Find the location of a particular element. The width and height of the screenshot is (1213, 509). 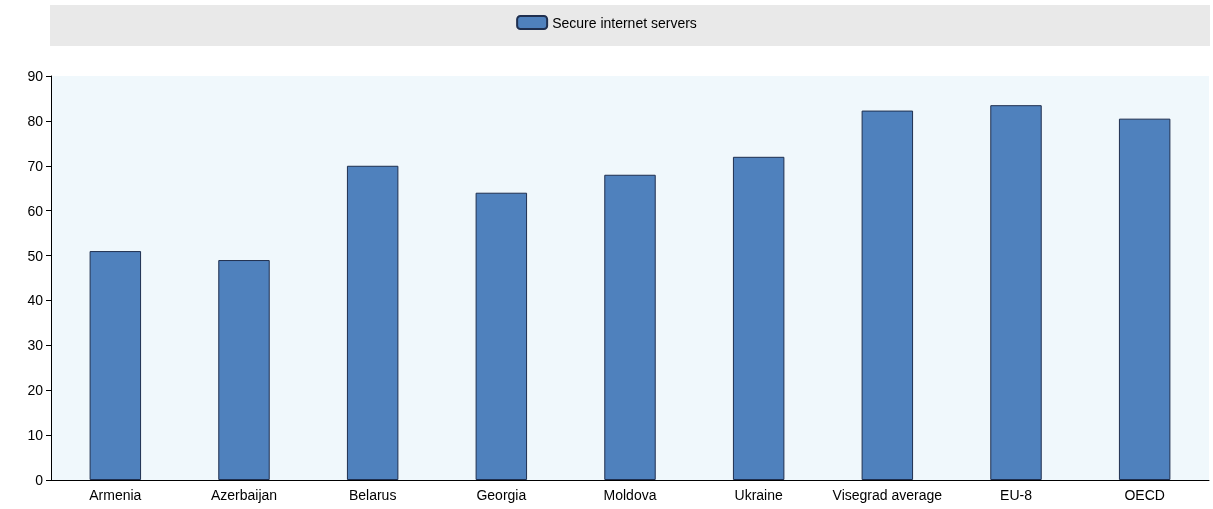

x-tick-label: Georgia is located at coordinates (501, 495).